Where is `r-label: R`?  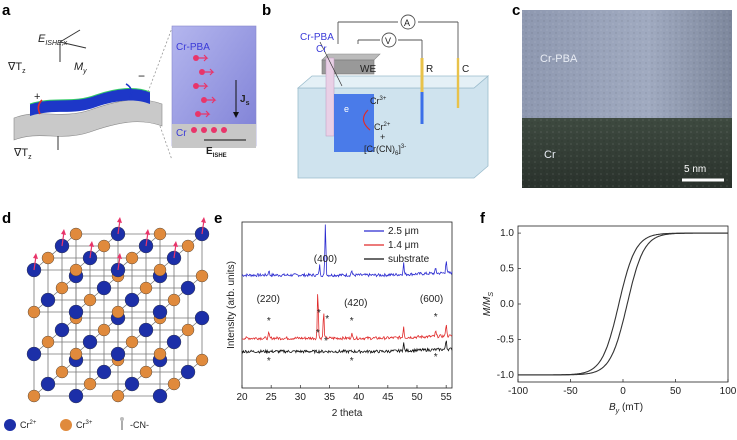 r-label: R is located at coordinates (429, 69).